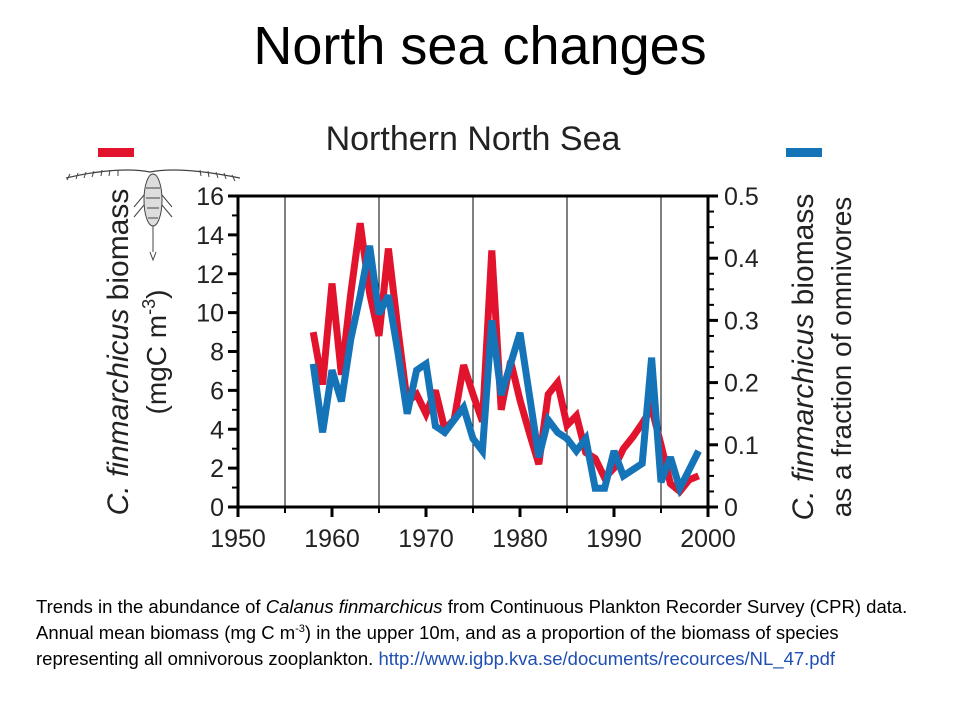 Image resolution: width=960 pixels, height=720 pixels. What do you see at coordinates (614, 539) in the screenshot?
I see `x-tick-label: 1990` at bounding box center [614, 539].